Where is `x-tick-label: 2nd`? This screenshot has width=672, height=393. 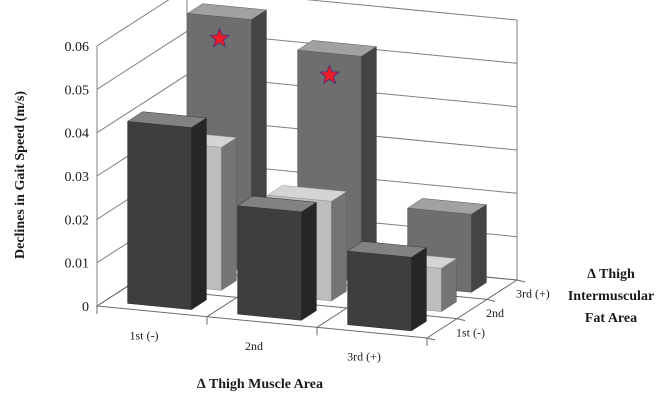 x-tick-label: 2nd is located at coordinates (254, 346).